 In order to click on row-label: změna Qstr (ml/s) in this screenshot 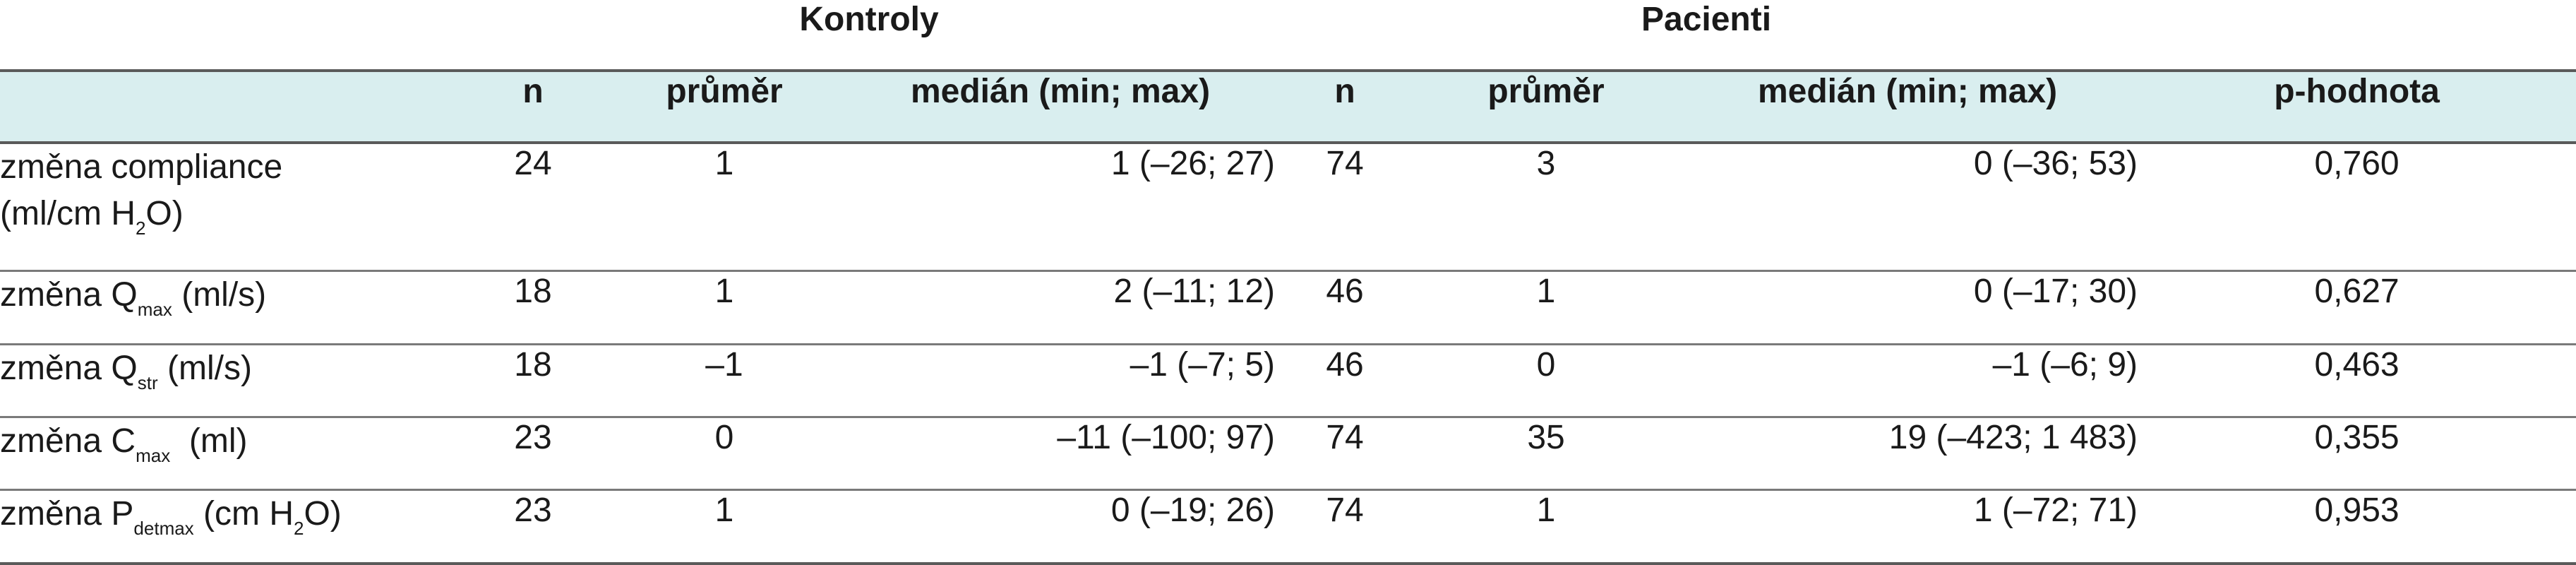, I will do `click(231, 382)`.